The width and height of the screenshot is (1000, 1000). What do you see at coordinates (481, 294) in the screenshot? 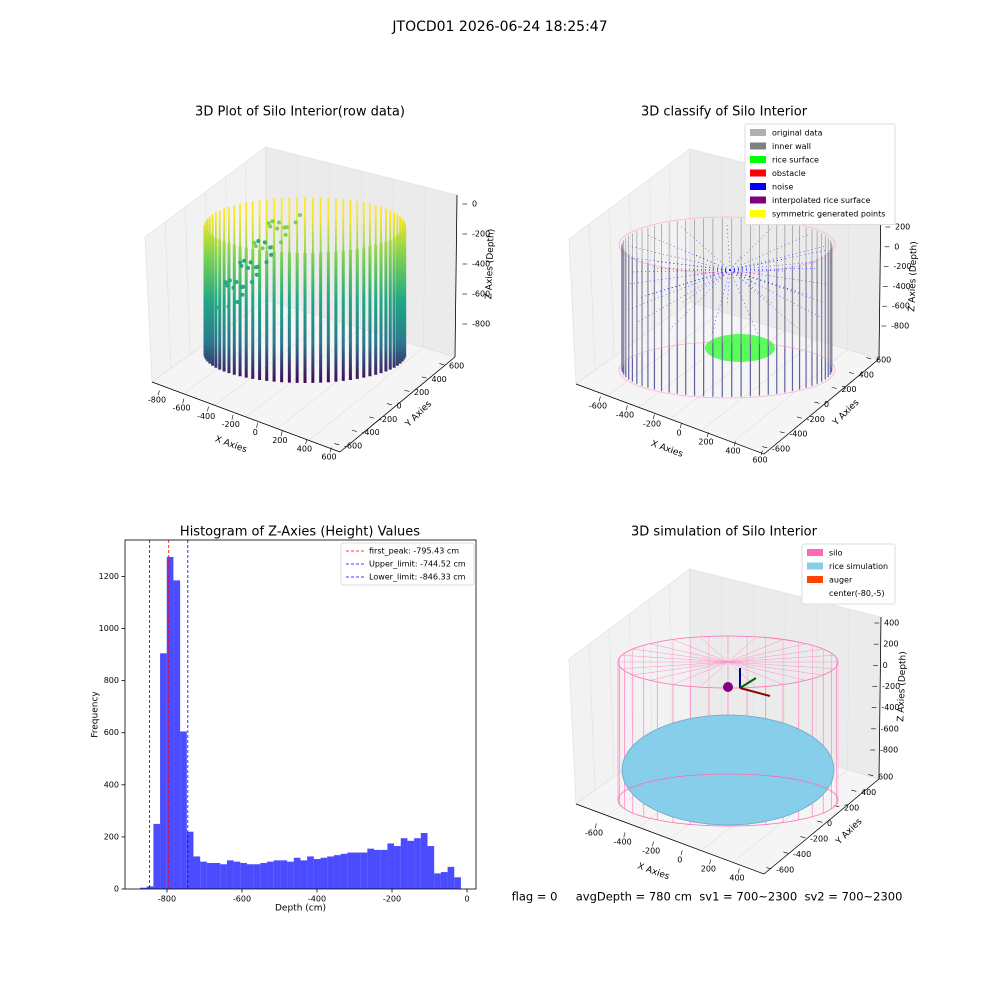
I see `z-tick-label: -600` at bounding box center [481, 294].